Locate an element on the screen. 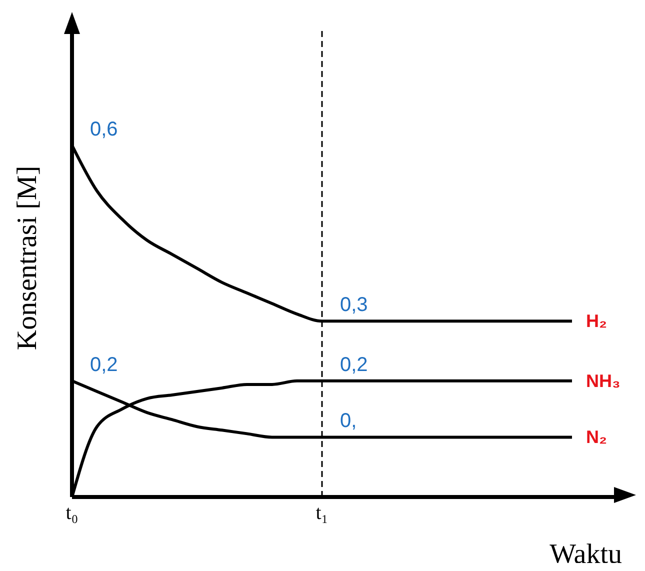 This screenshot has width=645, height=571. annotation: 0, is located at coordinates (348, 421).